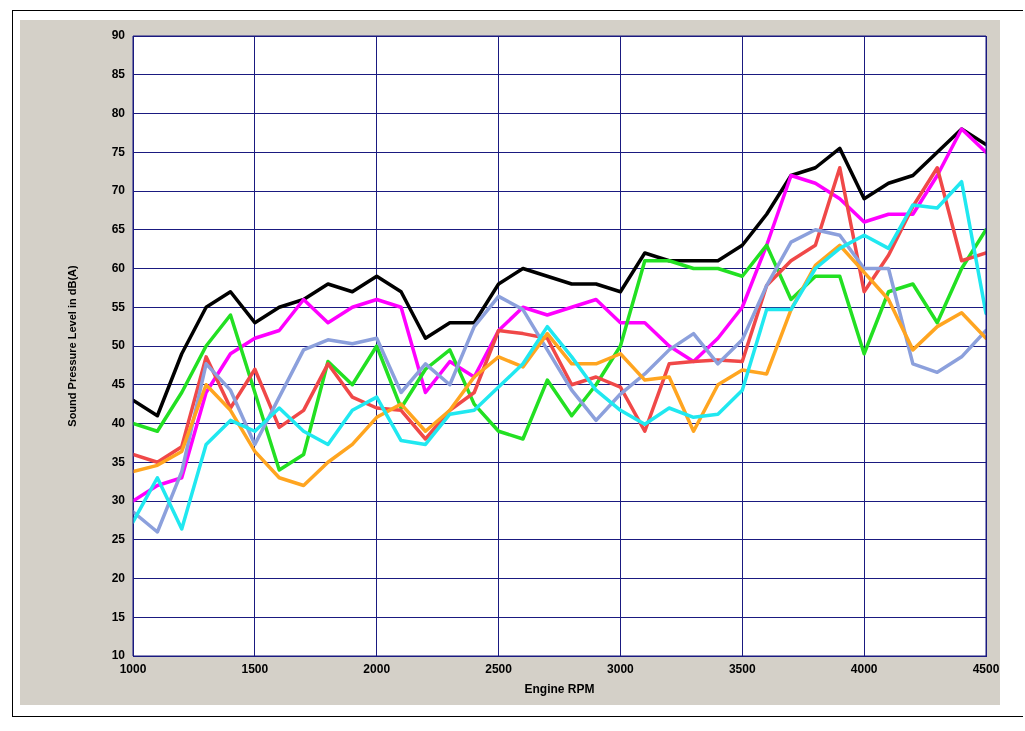  What do you see at coordinates (559, 689) in the screenshot?
I see `x-axis-title: Engine RPM` at bounding box center [559, 689].